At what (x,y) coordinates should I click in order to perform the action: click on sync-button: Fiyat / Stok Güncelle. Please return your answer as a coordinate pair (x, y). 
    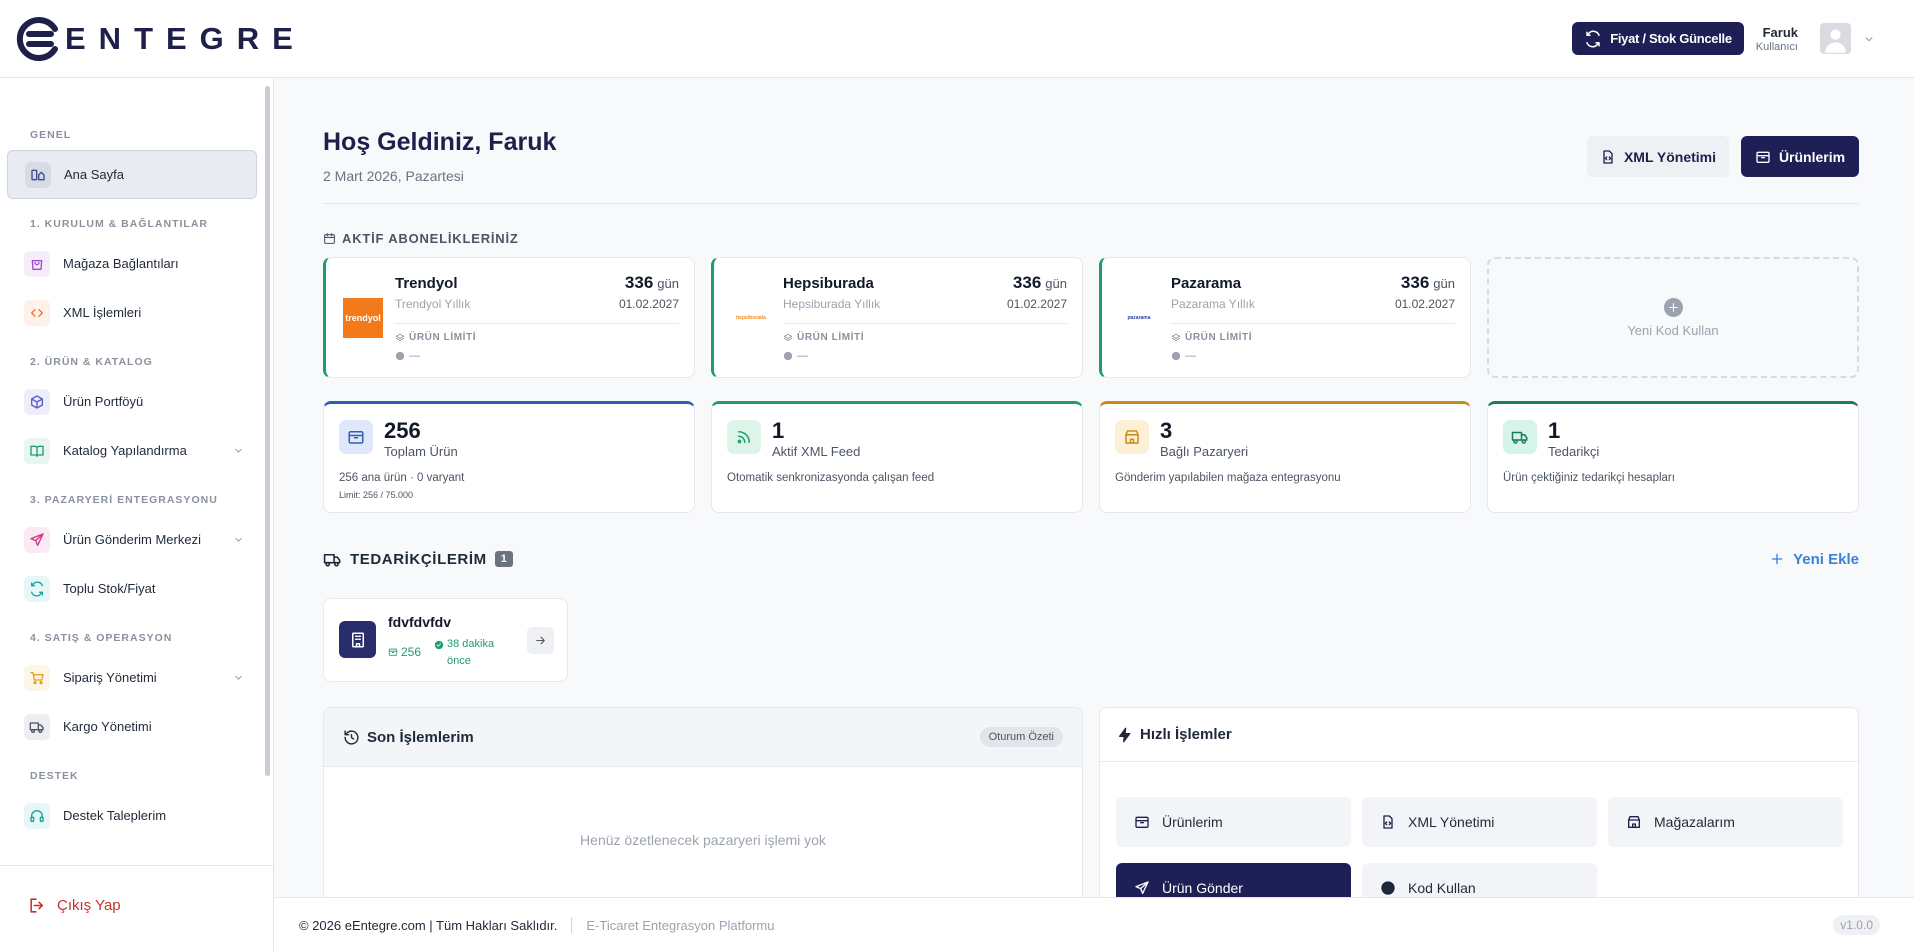
    Looking at the image, I should click on (1658, 38).